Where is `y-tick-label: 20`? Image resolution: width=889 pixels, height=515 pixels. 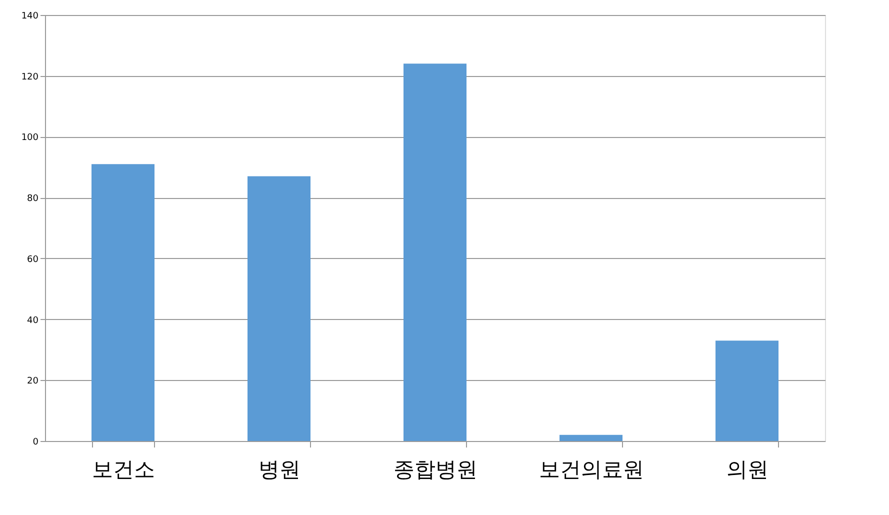
y-tick-label: 20 is located at coordinates (33, 381).